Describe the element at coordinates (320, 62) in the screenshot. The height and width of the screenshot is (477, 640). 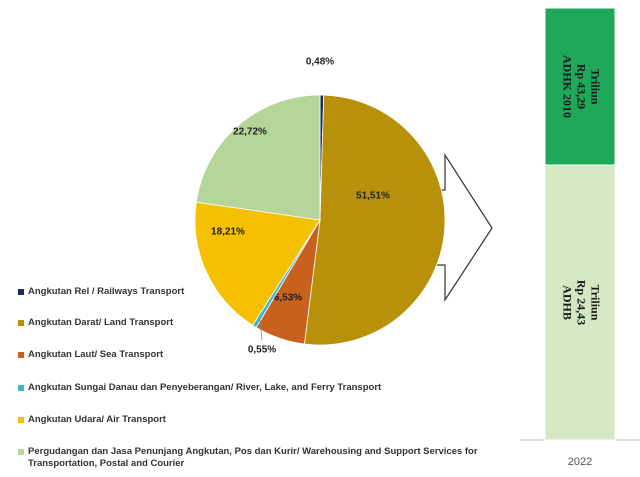
I see `data-label: 0,48%` at that location.